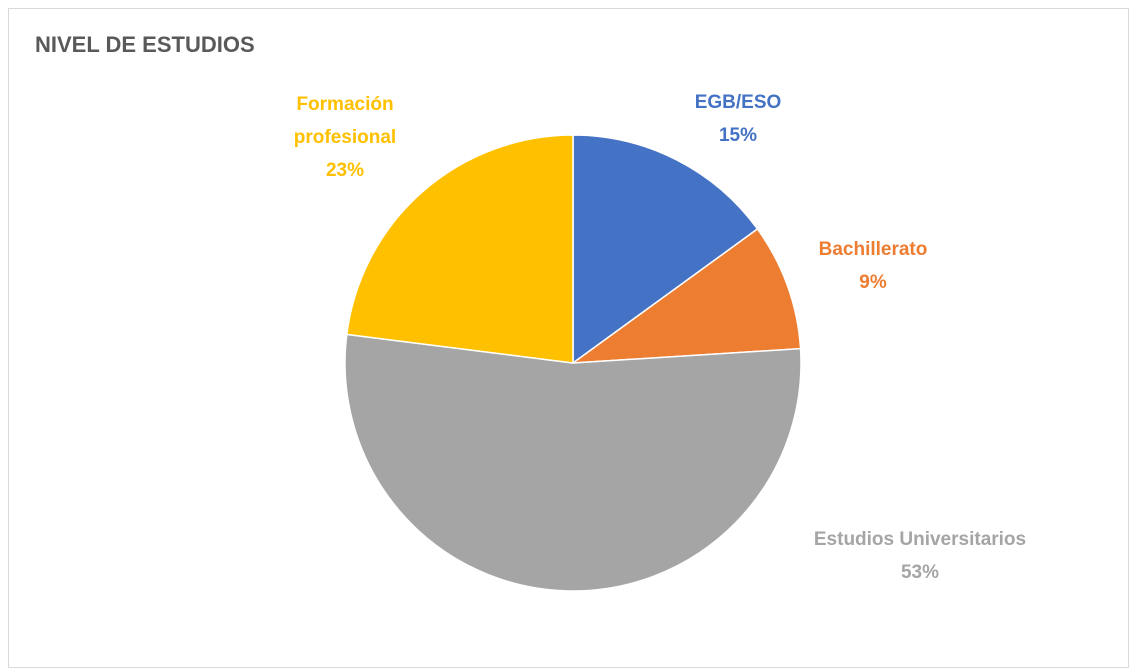 The width and height of the screenshot is (1137, 668). I want to click on value-label: 9%, so click(873, 282).